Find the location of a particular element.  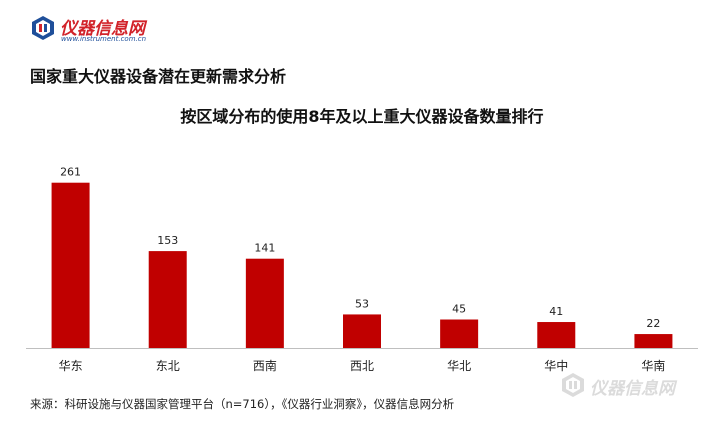

brand-url: www.instrument.com.cn is located at coordinates (104, 39).